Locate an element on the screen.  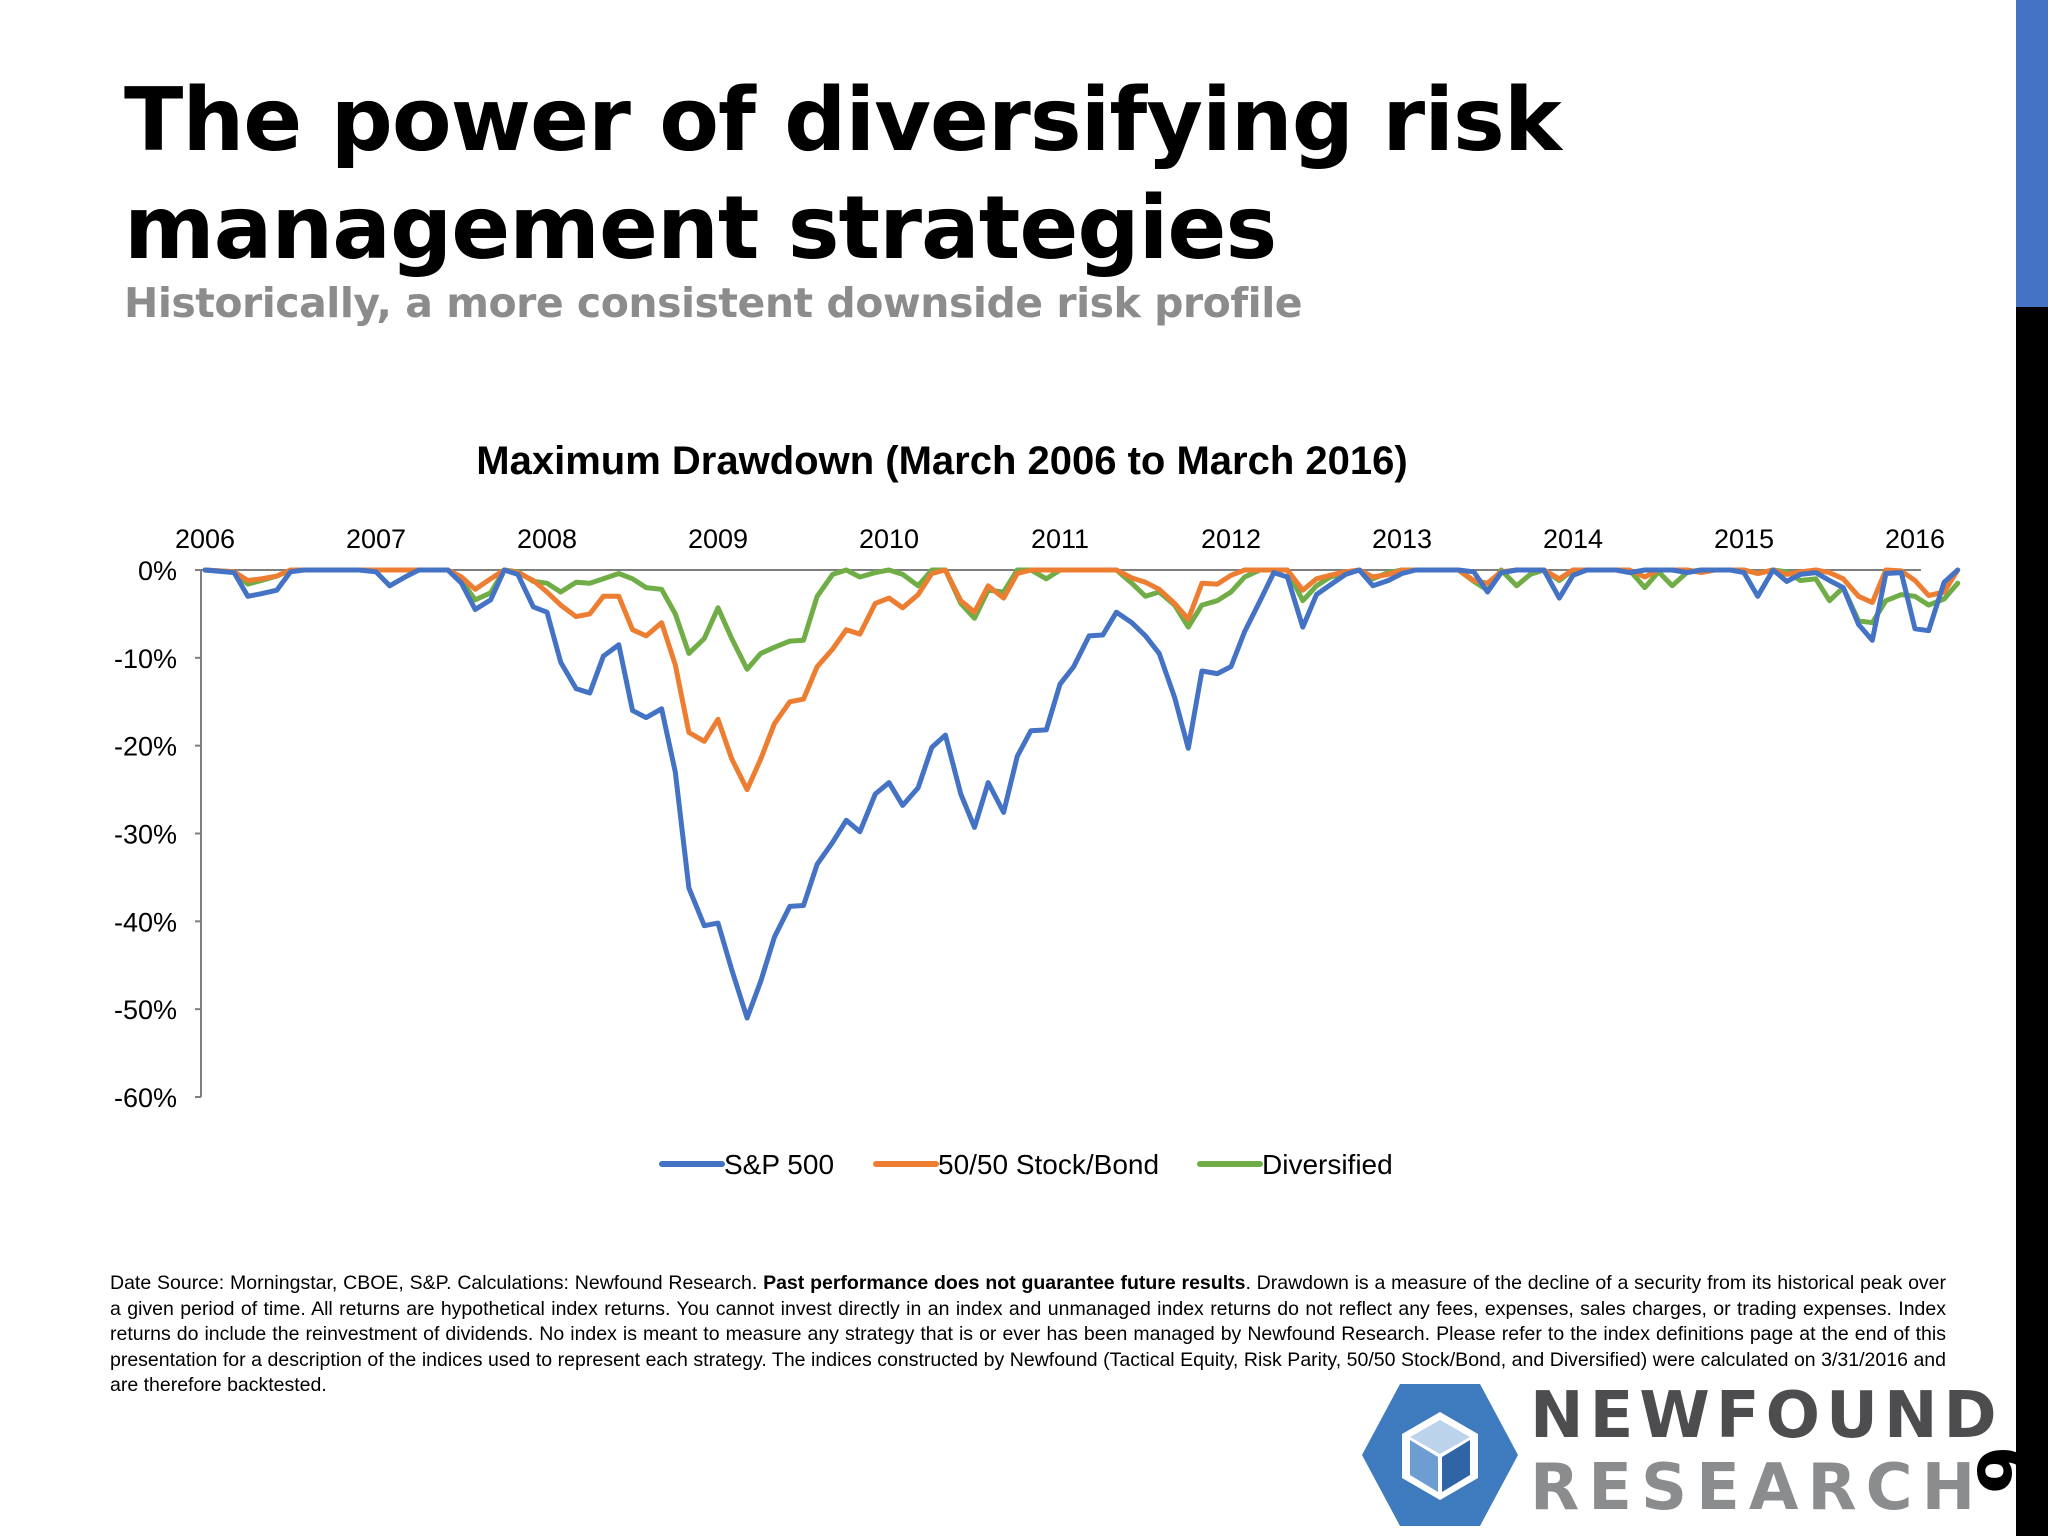
x-tick-label: 2006 is located at coordinates (205, 539).